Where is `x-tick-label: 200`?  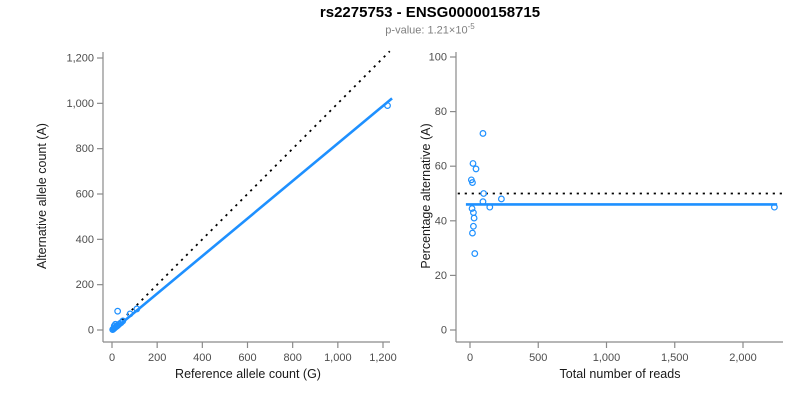 x-tick-label: 200 is located at coordinates (157, 358).